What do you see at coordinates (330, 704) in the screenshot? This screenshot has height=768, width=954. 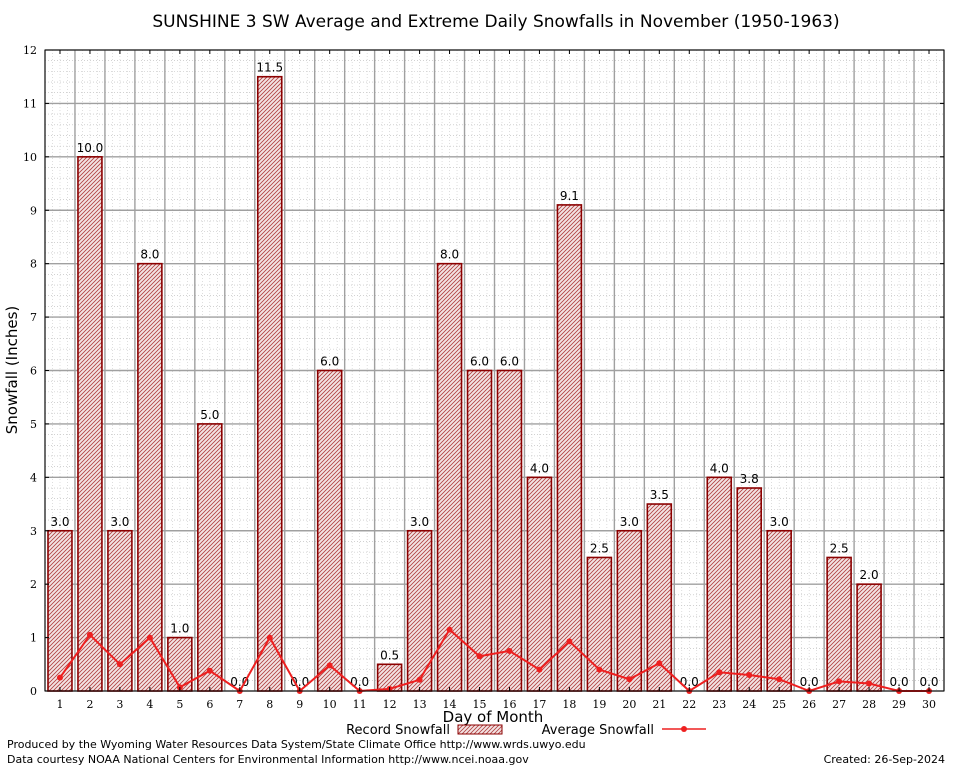 I see `x-tick-label: 10` at bounding box center [330, 704].